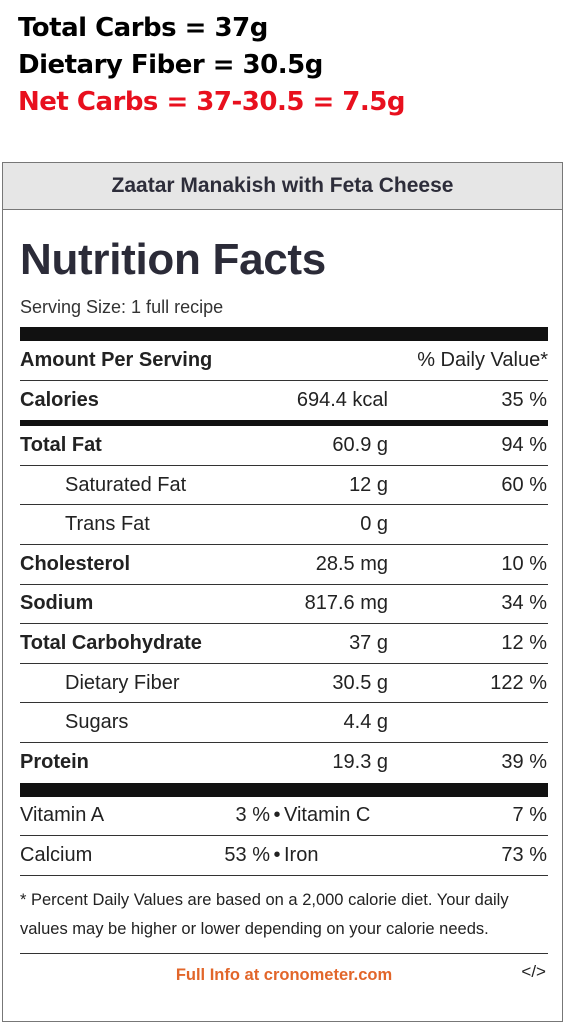 The image size is (563, 1024). I want to click on cronometer-link: Full Info at cronometer.com, so click(284, 975).